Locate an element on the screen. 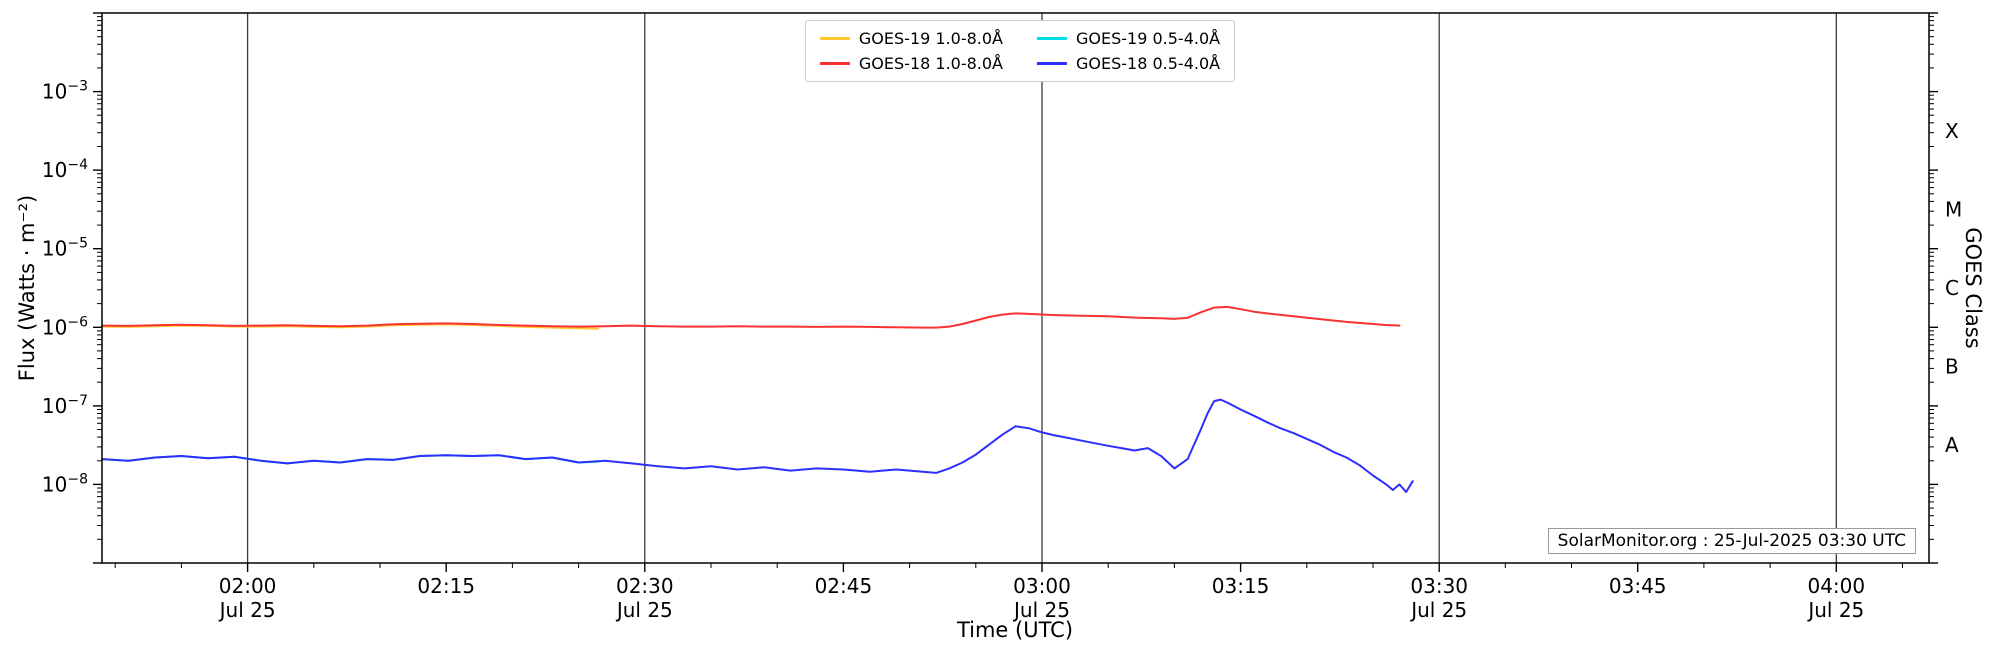 The width and height of the screenshot is (2000, 650). x-tick-label-time: 02:15 is located at coordinates (446, 586).